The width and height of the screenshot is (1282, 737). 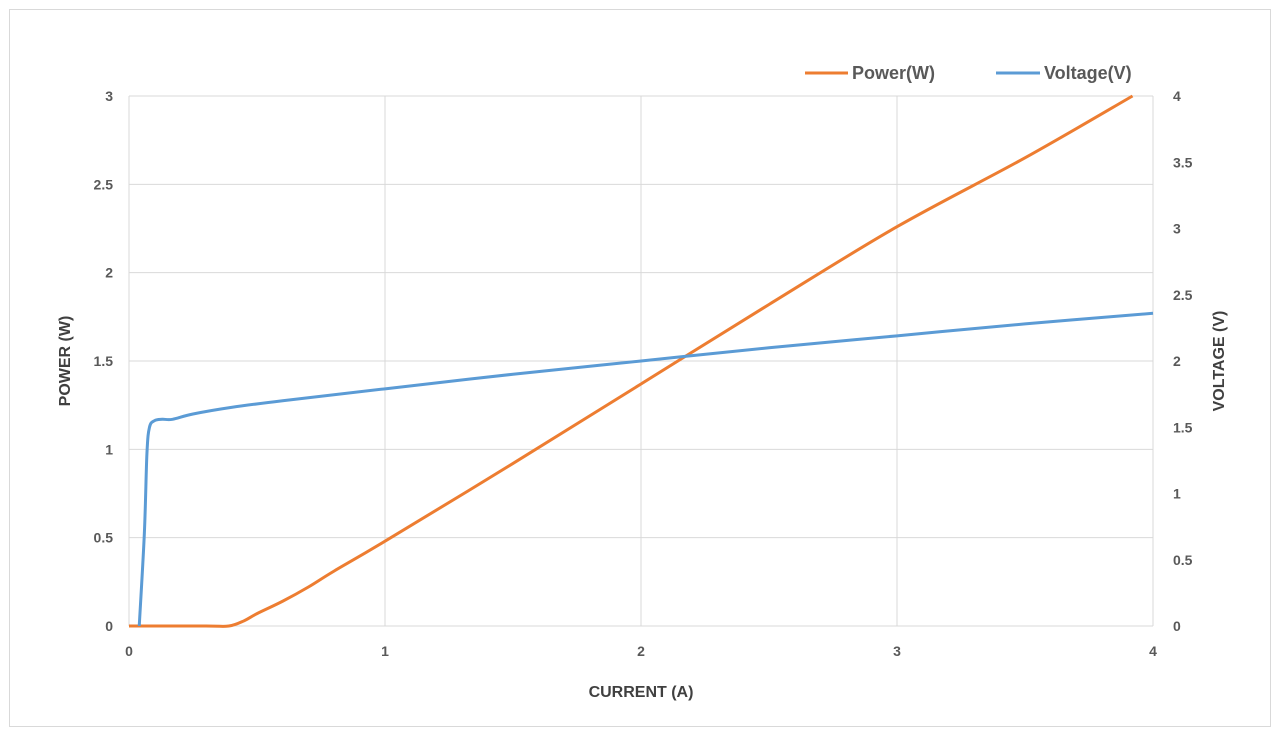 What do you see at coordinates (897, 651) in the screenshot?
I see `x-tick-label: 3` at bounding box center [897, 651].